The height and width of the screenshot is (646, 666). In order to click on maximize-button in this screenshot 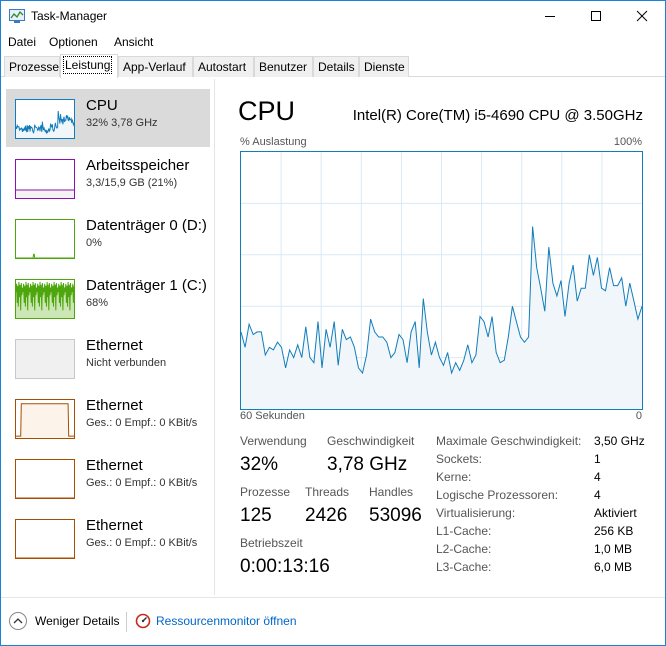, I will do `click(596, 16)`.